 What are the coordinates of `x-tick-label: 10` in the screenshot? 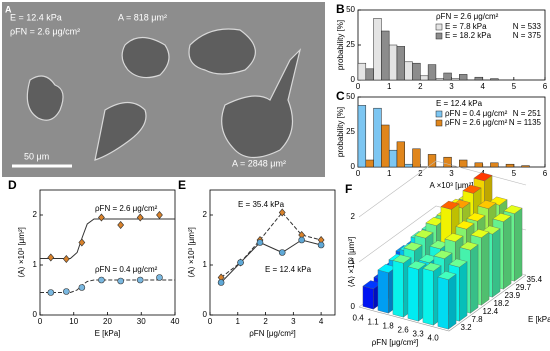 It's located at (73, 321).